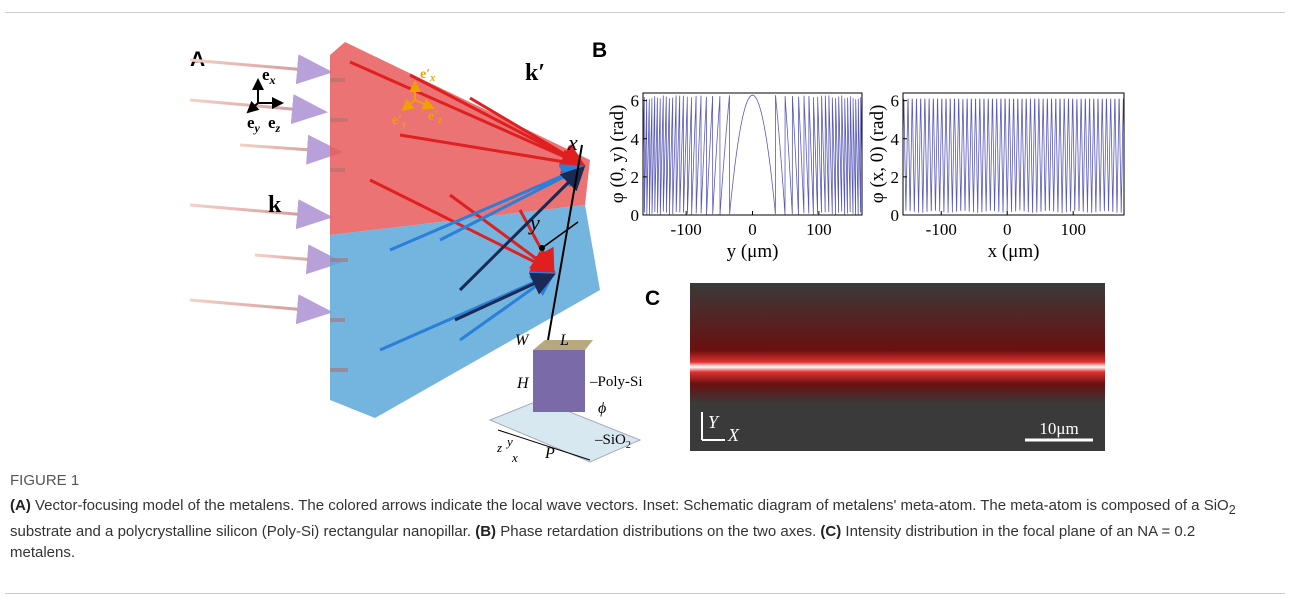  What do you see at coordinates (564, 340) in the screenshot?
I see `inset-label: L` at bounding box center [564, 340].